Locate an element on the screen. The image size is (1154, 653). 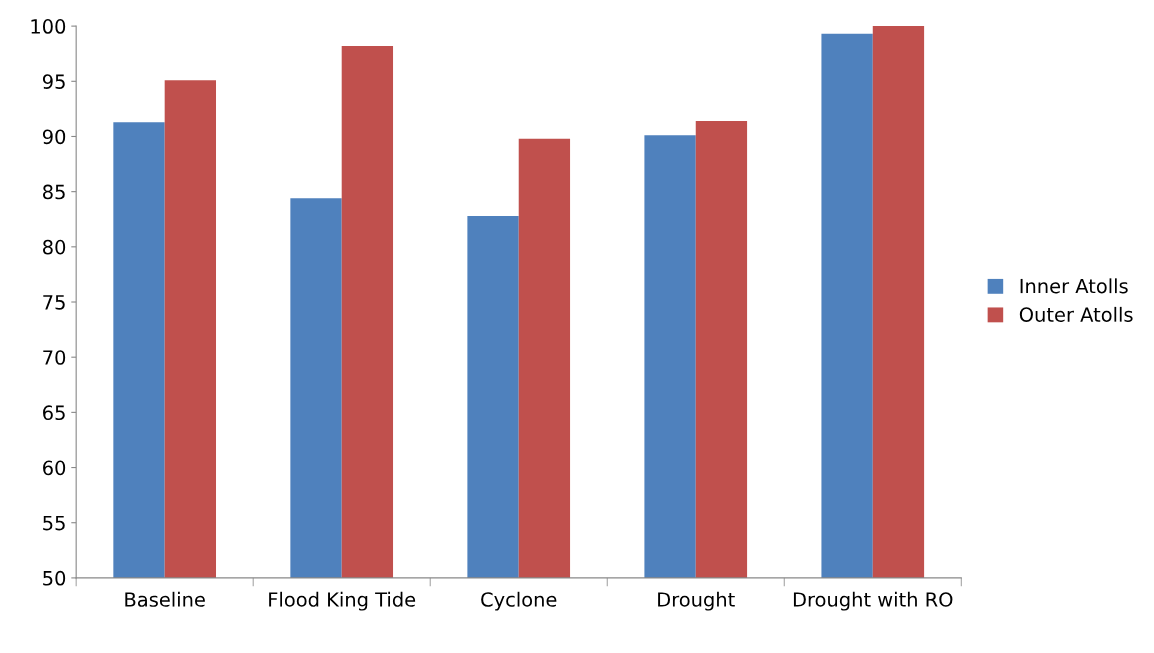
y-tick-label: 65 is located at coordinates (54, 413).